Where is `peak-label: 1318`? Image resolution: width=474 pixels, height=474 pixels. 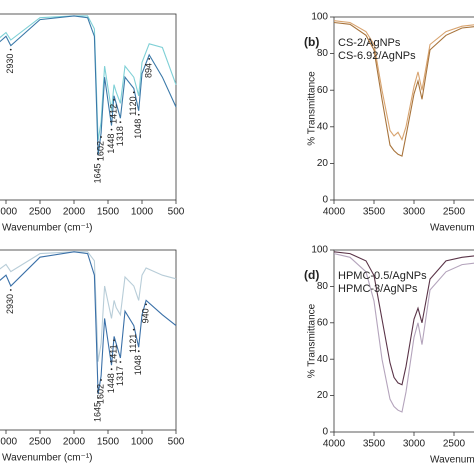 peak-label: 1318 is located at coordinates (120, 136).